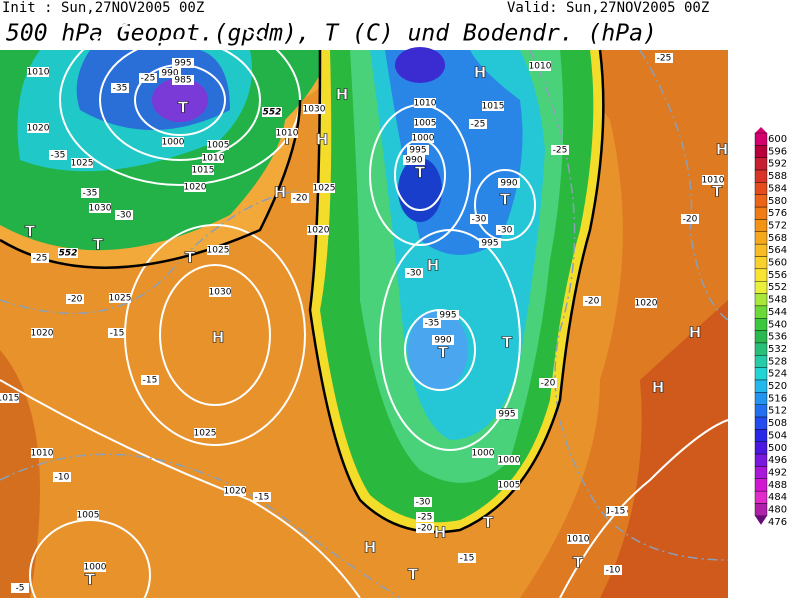  What do you see at coordinates (777, 213) in the screenshot?
I see `colorbar-label: 576` at bounding box center [777, 213].